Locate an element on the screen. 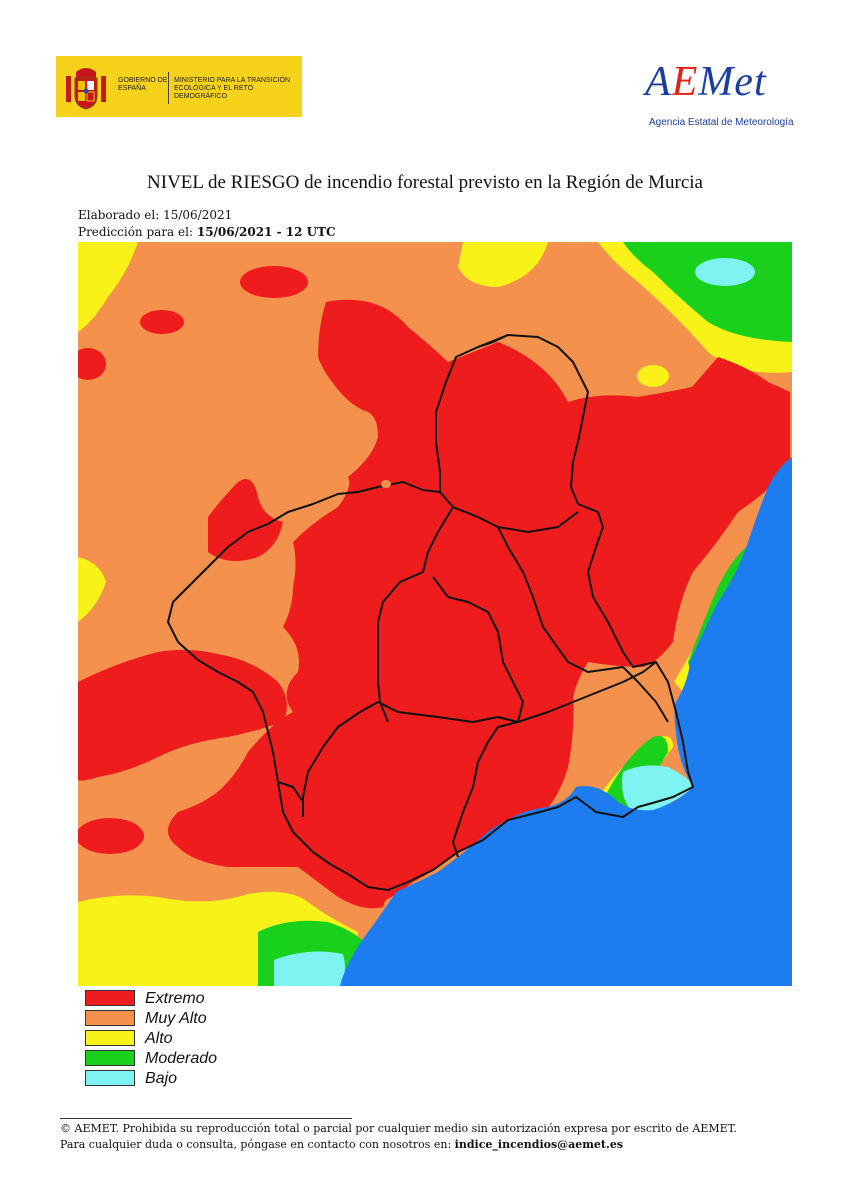 Image resolution: width=850 pixels, height=1180 pixels. extremo-zone-top2 is located at coordinates (162, 322).